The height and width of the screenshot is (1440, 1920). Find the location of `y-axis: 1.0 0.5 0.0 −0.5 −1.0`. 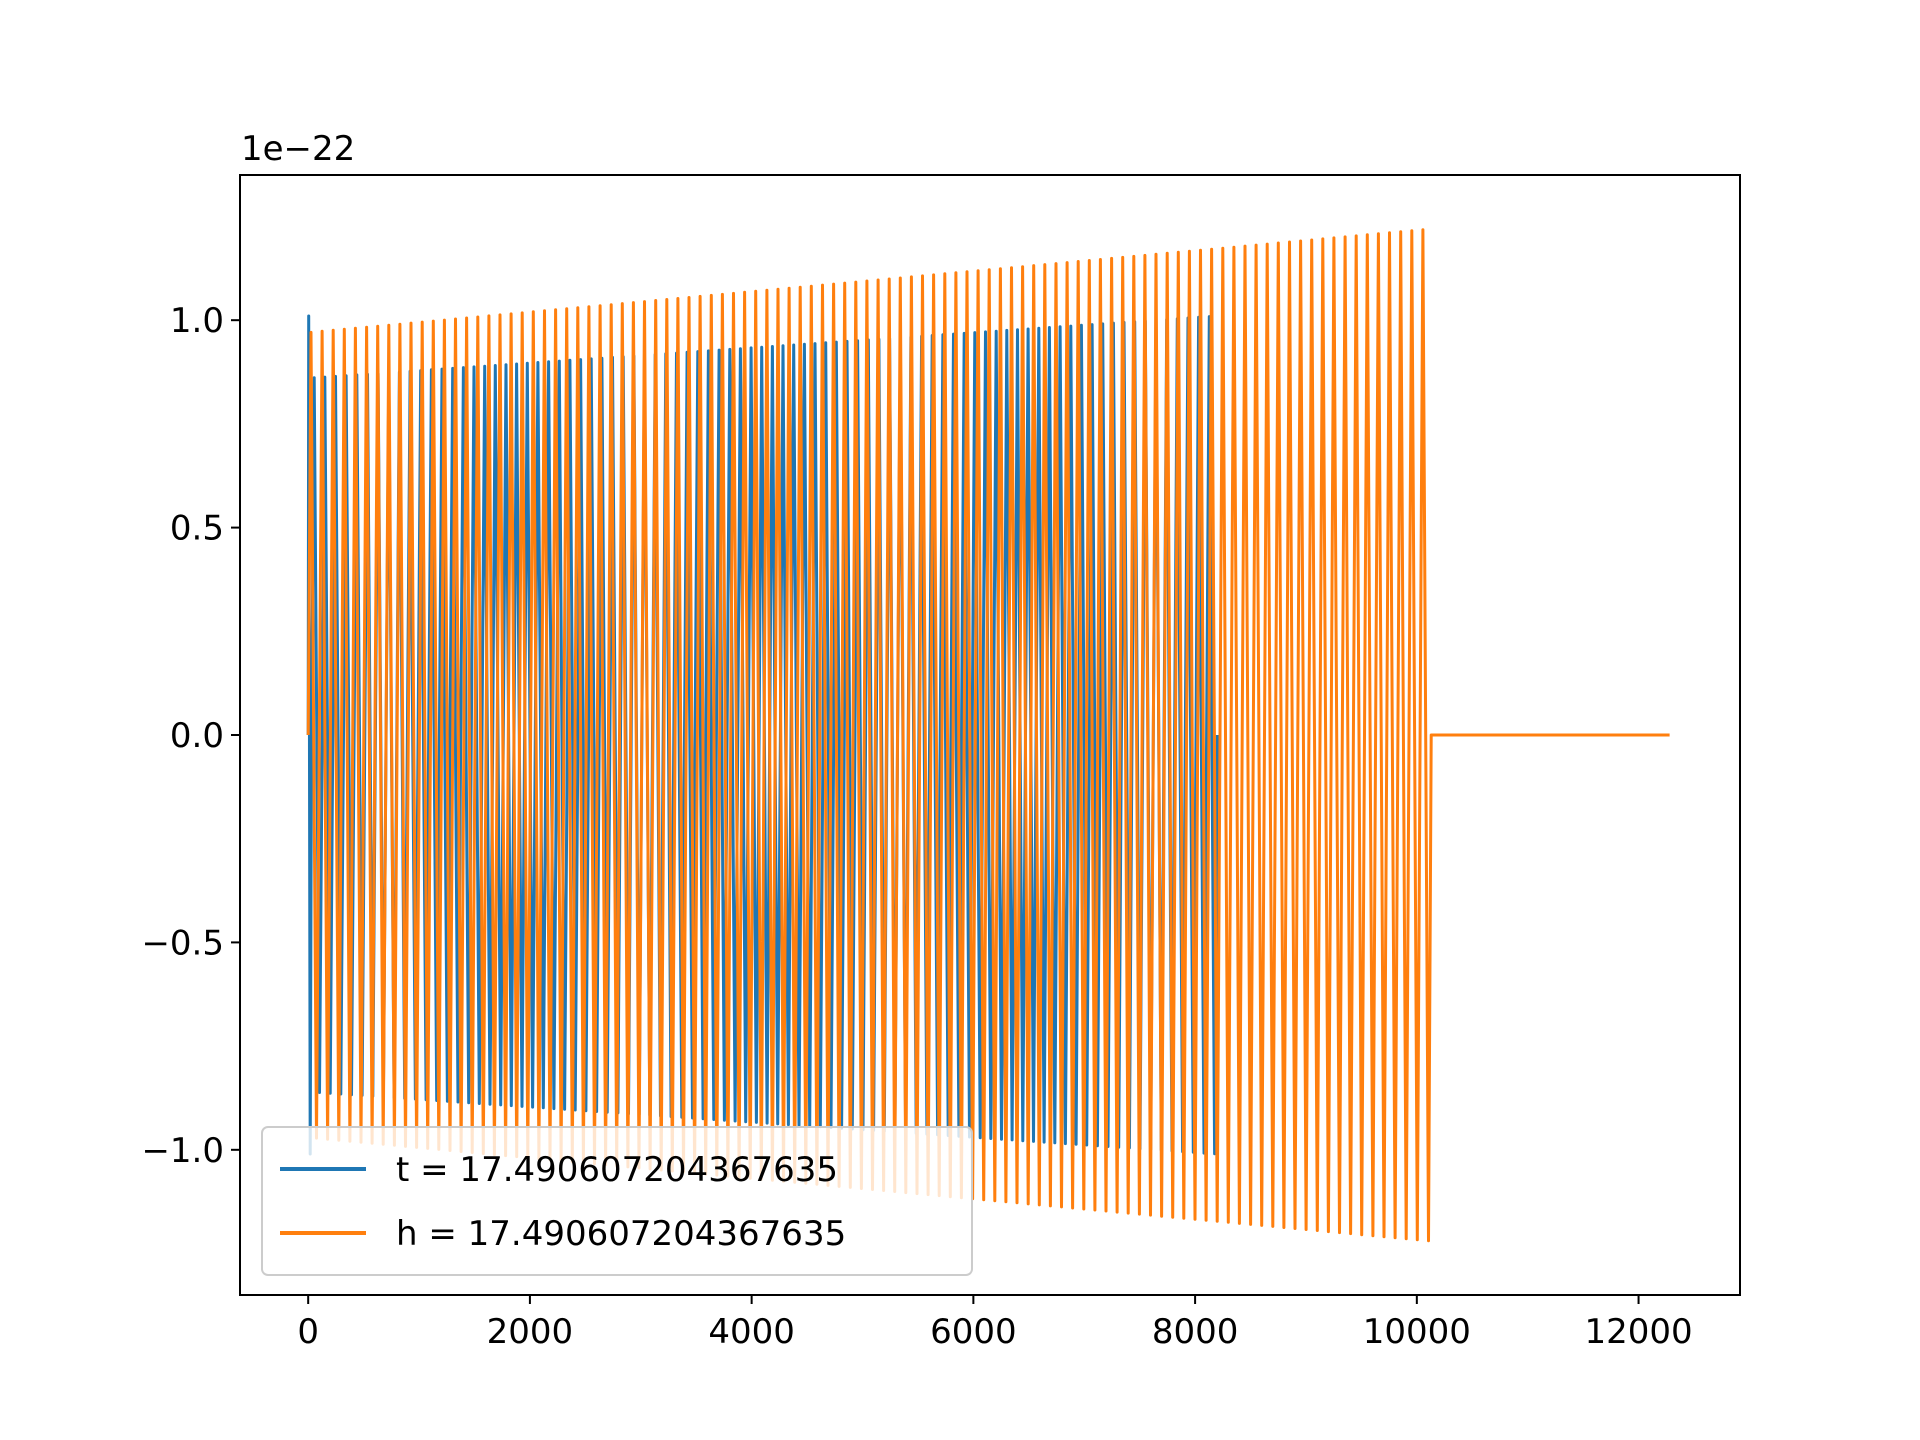

y-axis: 1.0 0.5 0.0 −0.5 −1.0 is located at coordinates (190, 736).